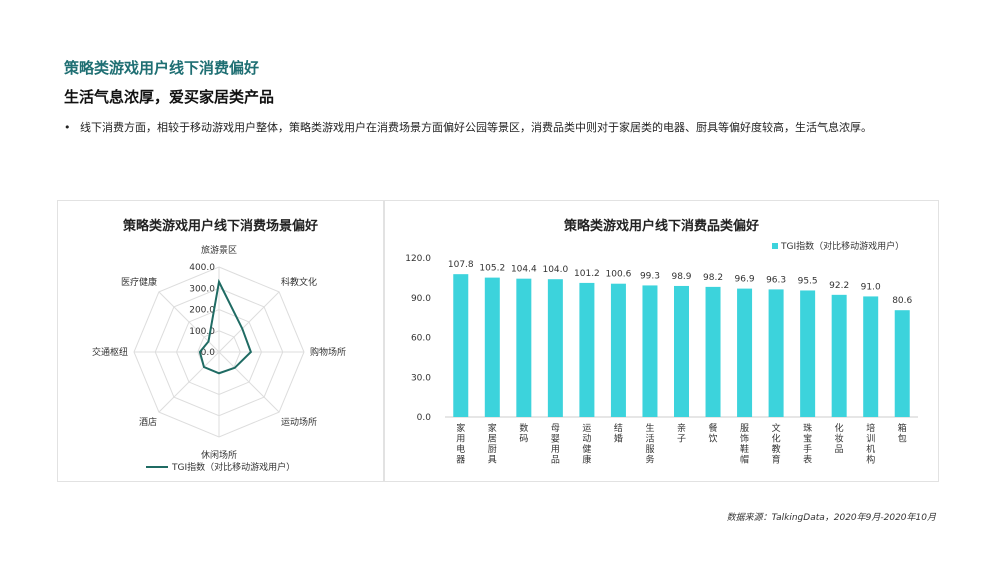 Image resolution: width=1000 pixels, height=563 pixels. I want to click on bar-data-label: 105.2, so click(492, 269).